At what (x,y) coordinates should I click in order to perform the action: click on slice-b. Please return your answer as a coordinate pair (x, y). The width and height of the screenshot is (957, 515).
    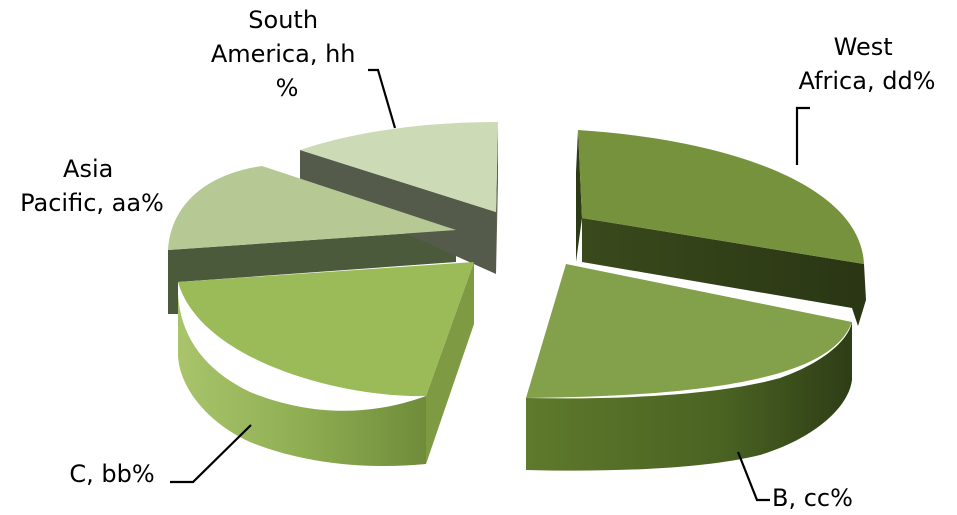
    Looking at the image, I should click on (689, 331).